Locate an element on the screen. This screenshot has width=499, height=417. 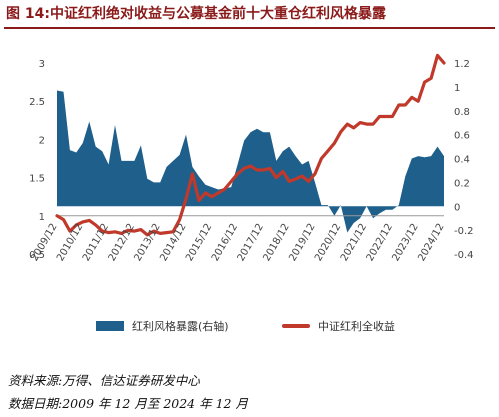
left-axis-tick-label: 0.5 is located at coordinates (37, 255).